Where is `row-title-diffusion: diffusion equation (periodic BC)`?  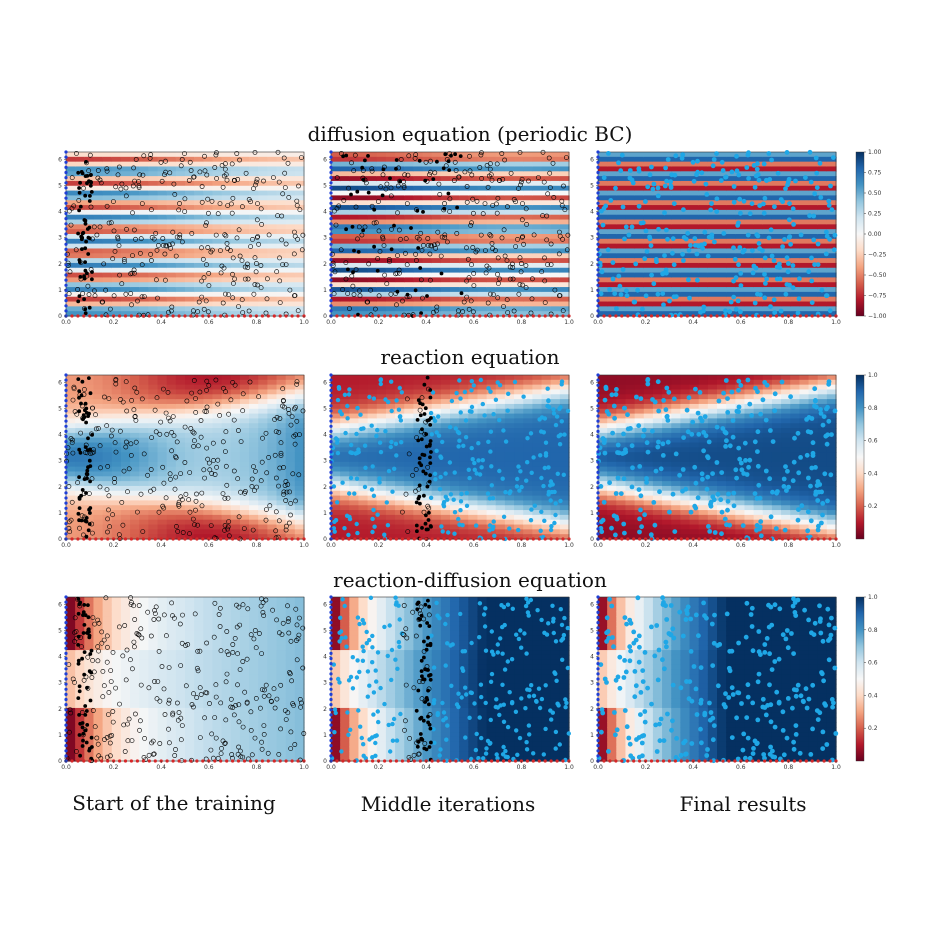 row-title-diffusion: diffusion equation (periodic BC) is located at coordinates (470, 134).